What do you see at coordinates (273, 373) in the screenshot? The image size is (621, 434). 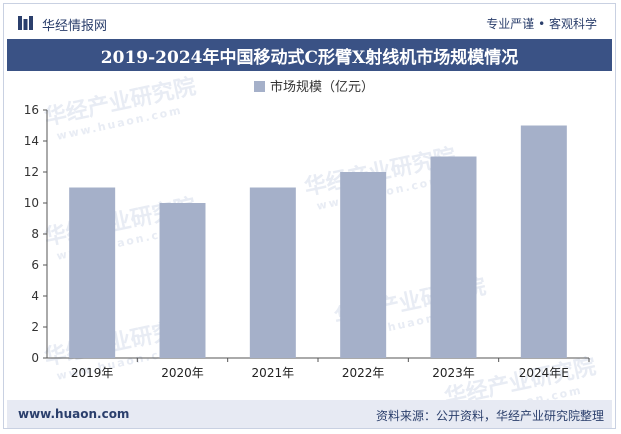 I see `x-tick-label: 2021年` at bounding box center [273, 373].